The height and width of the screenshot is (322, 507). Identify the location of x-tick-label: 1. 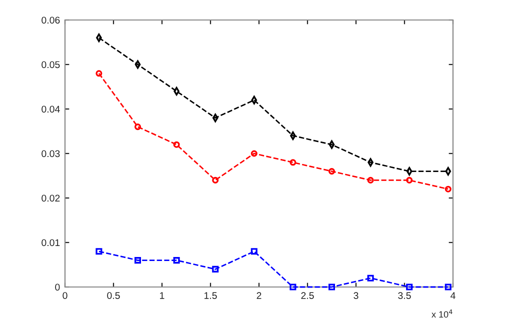
(162, 295).